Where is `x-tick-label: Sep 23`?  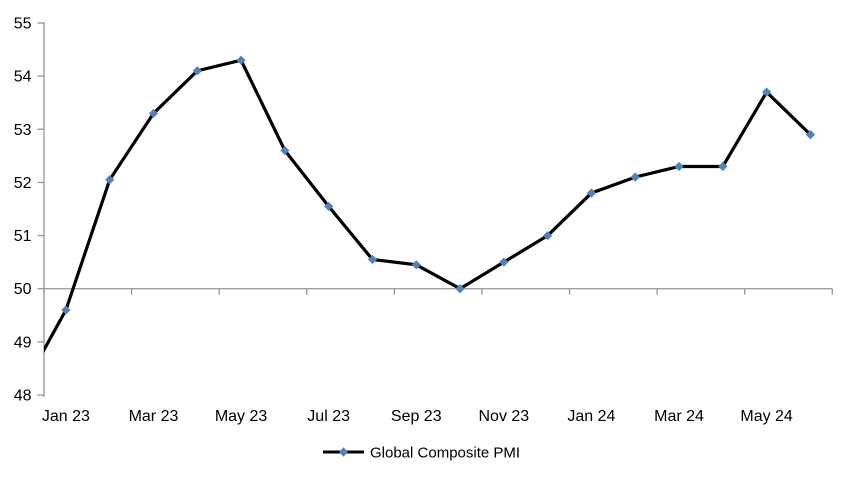
x-tick-label: Sep 23 is located at coordinates (416, 416).